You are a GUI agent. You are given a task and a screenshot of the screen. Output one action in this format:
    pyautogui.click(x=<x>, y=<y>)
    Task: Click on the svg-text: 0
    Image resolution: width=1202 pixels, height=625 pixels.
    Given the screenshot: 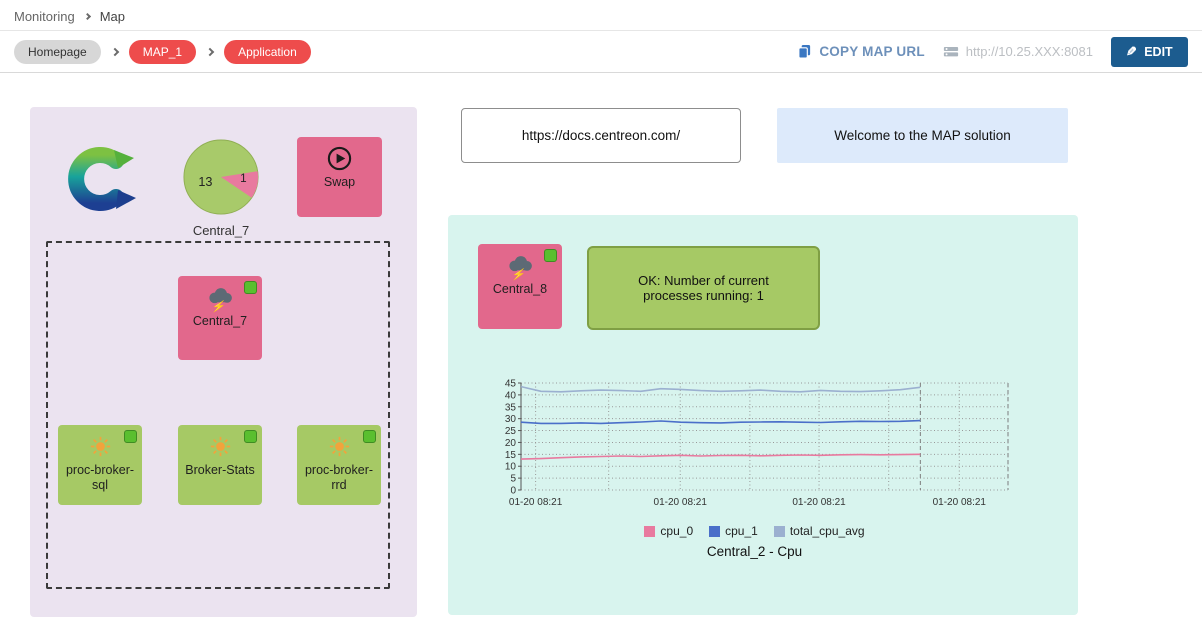 What is the action you would take?
    pyautogui.click(x=513, y=491)
    